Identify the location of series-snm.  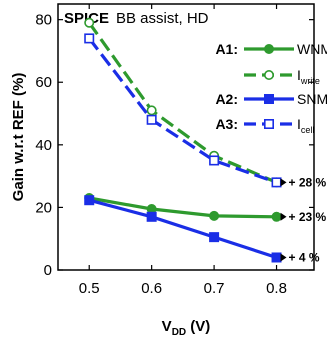
(183, 229).